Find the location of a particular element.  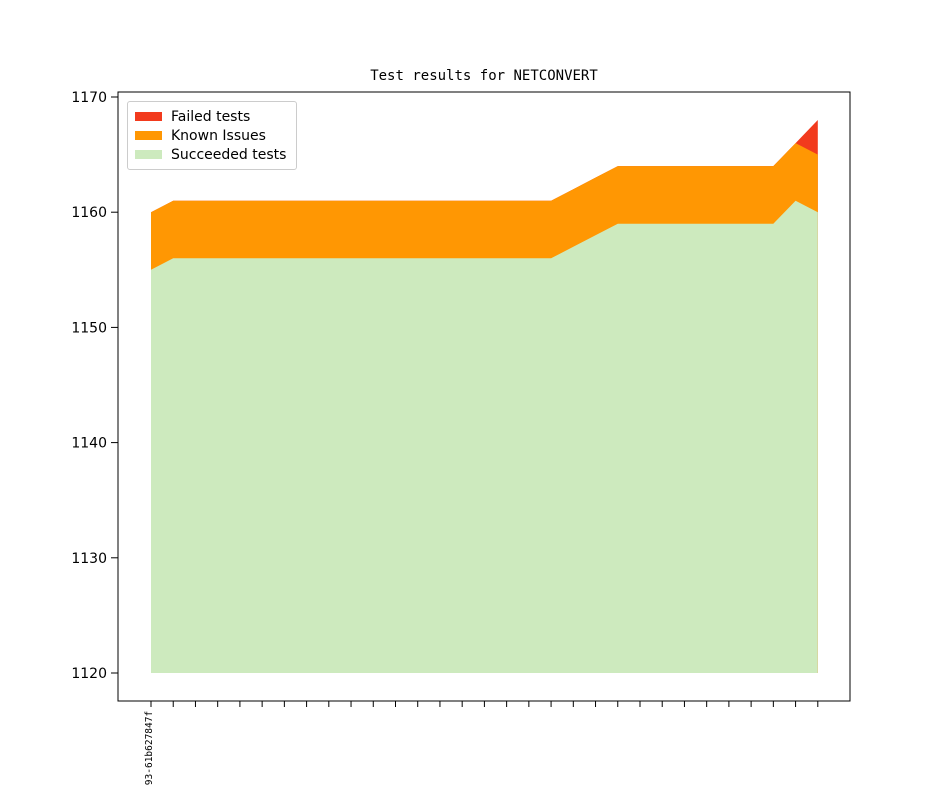

legend-item-known-issues: Known Issues is located at coordinates (210, 135).